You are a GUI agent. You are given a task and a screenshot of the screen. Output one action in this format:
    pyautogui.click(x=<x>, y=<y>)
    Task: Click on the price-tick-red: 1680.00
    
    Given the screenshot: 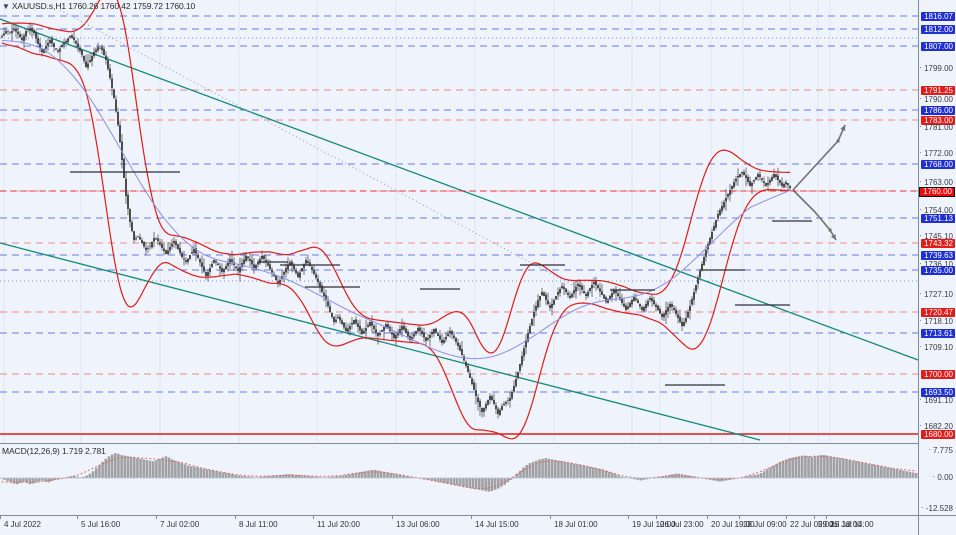 What is the action you would take?
    pyautogui.click(x=938, y=434)
    